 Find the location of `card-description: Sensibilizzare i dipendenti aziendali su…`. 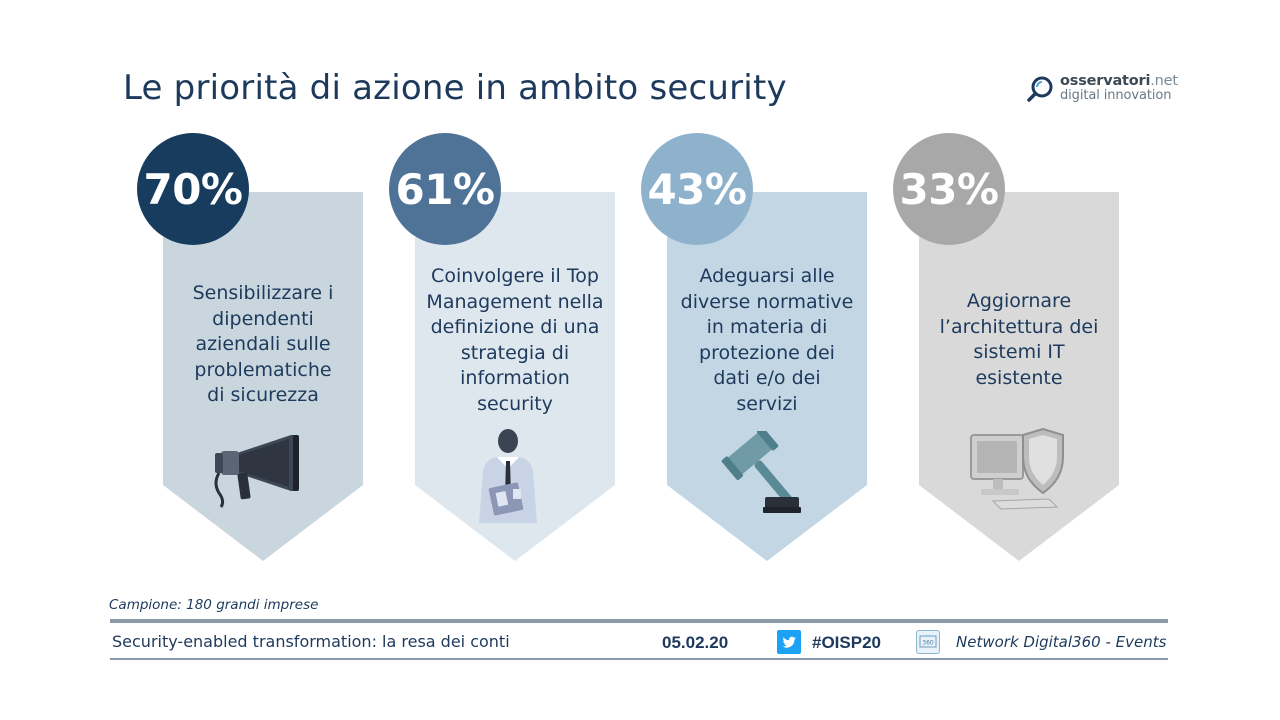

card-description: Sensibilizzare i dipendenti aziendali su… is located at coordinates (263, 345).